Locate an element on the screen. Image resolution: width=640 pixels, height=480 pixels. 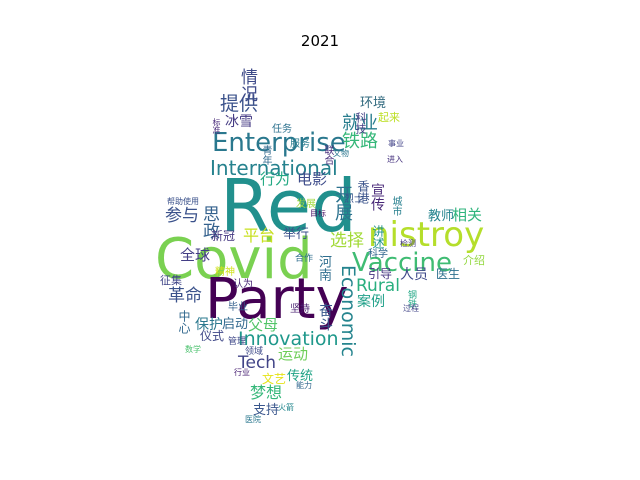
word-cloud-word: Tech is located at coordinates (257, 363).